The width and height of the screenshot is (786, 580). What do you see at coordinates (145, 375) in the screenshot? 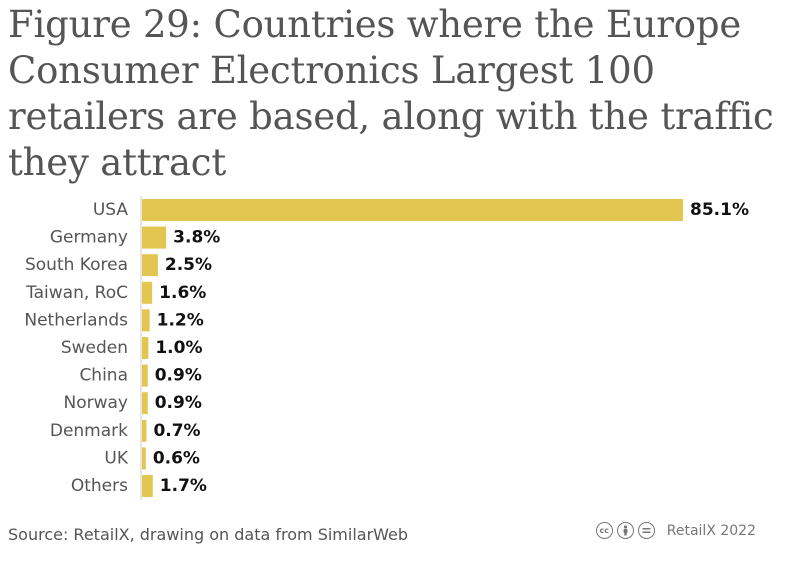
I see `bar-china` at bounding box center [145, 375].